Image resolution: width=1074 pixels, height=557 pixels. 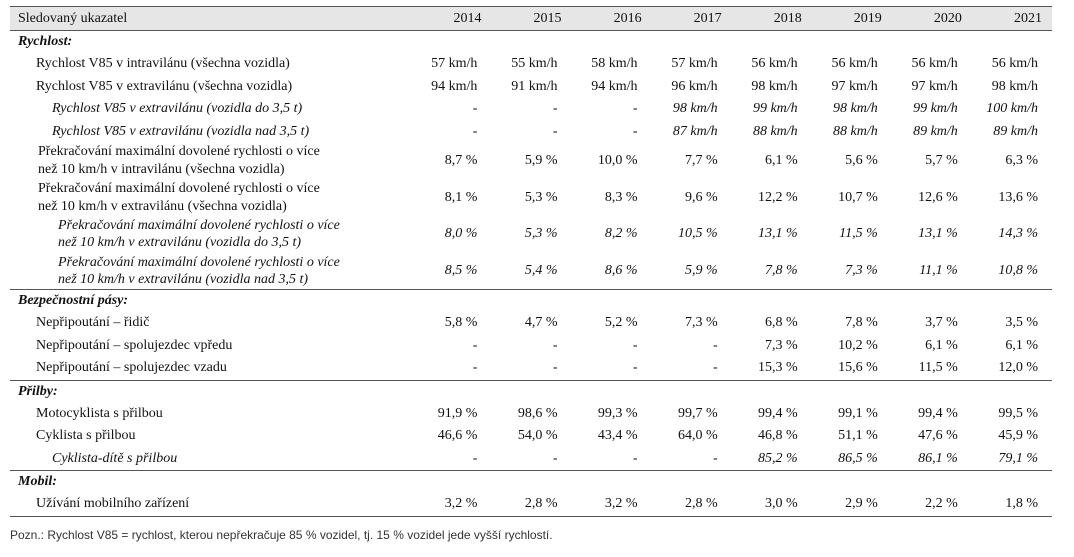 What do you see at coordinates (45, 41) in the screenshot?
I see `section-title: Rychlost:` at bounding box center [45, 41].